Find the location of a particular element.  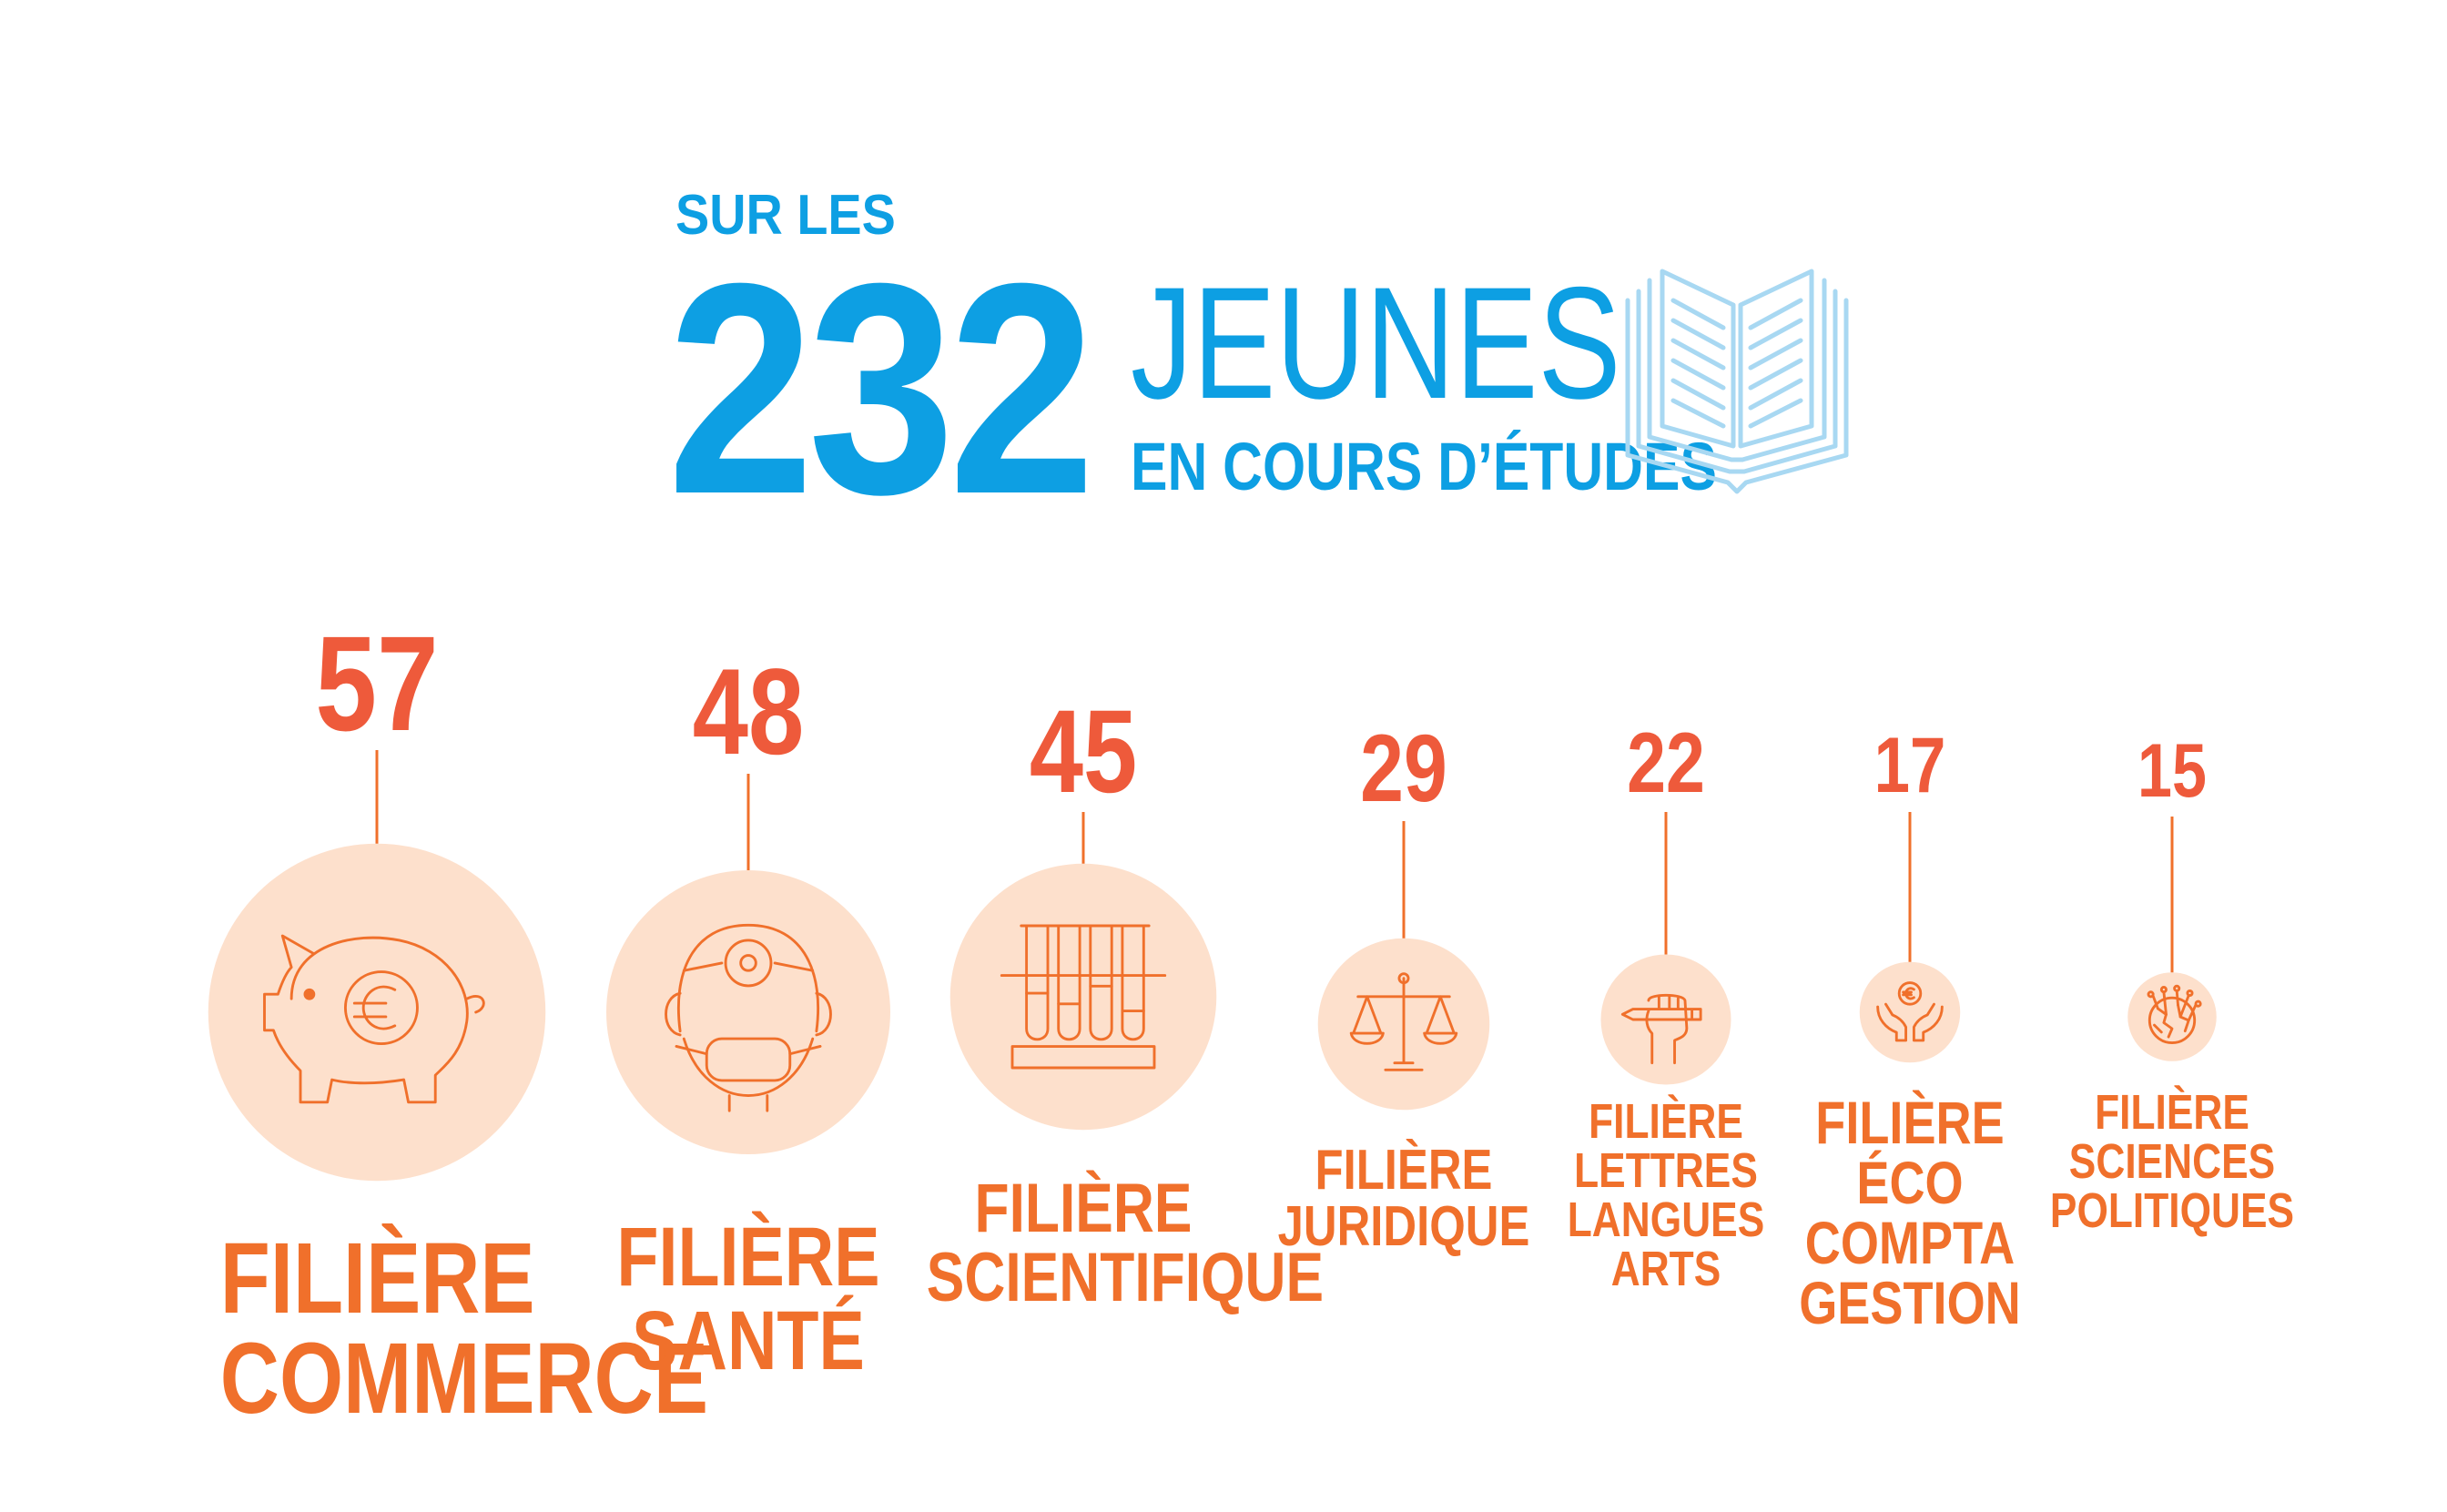

piggy-bank-icon is located at coordinates (374, 1019).